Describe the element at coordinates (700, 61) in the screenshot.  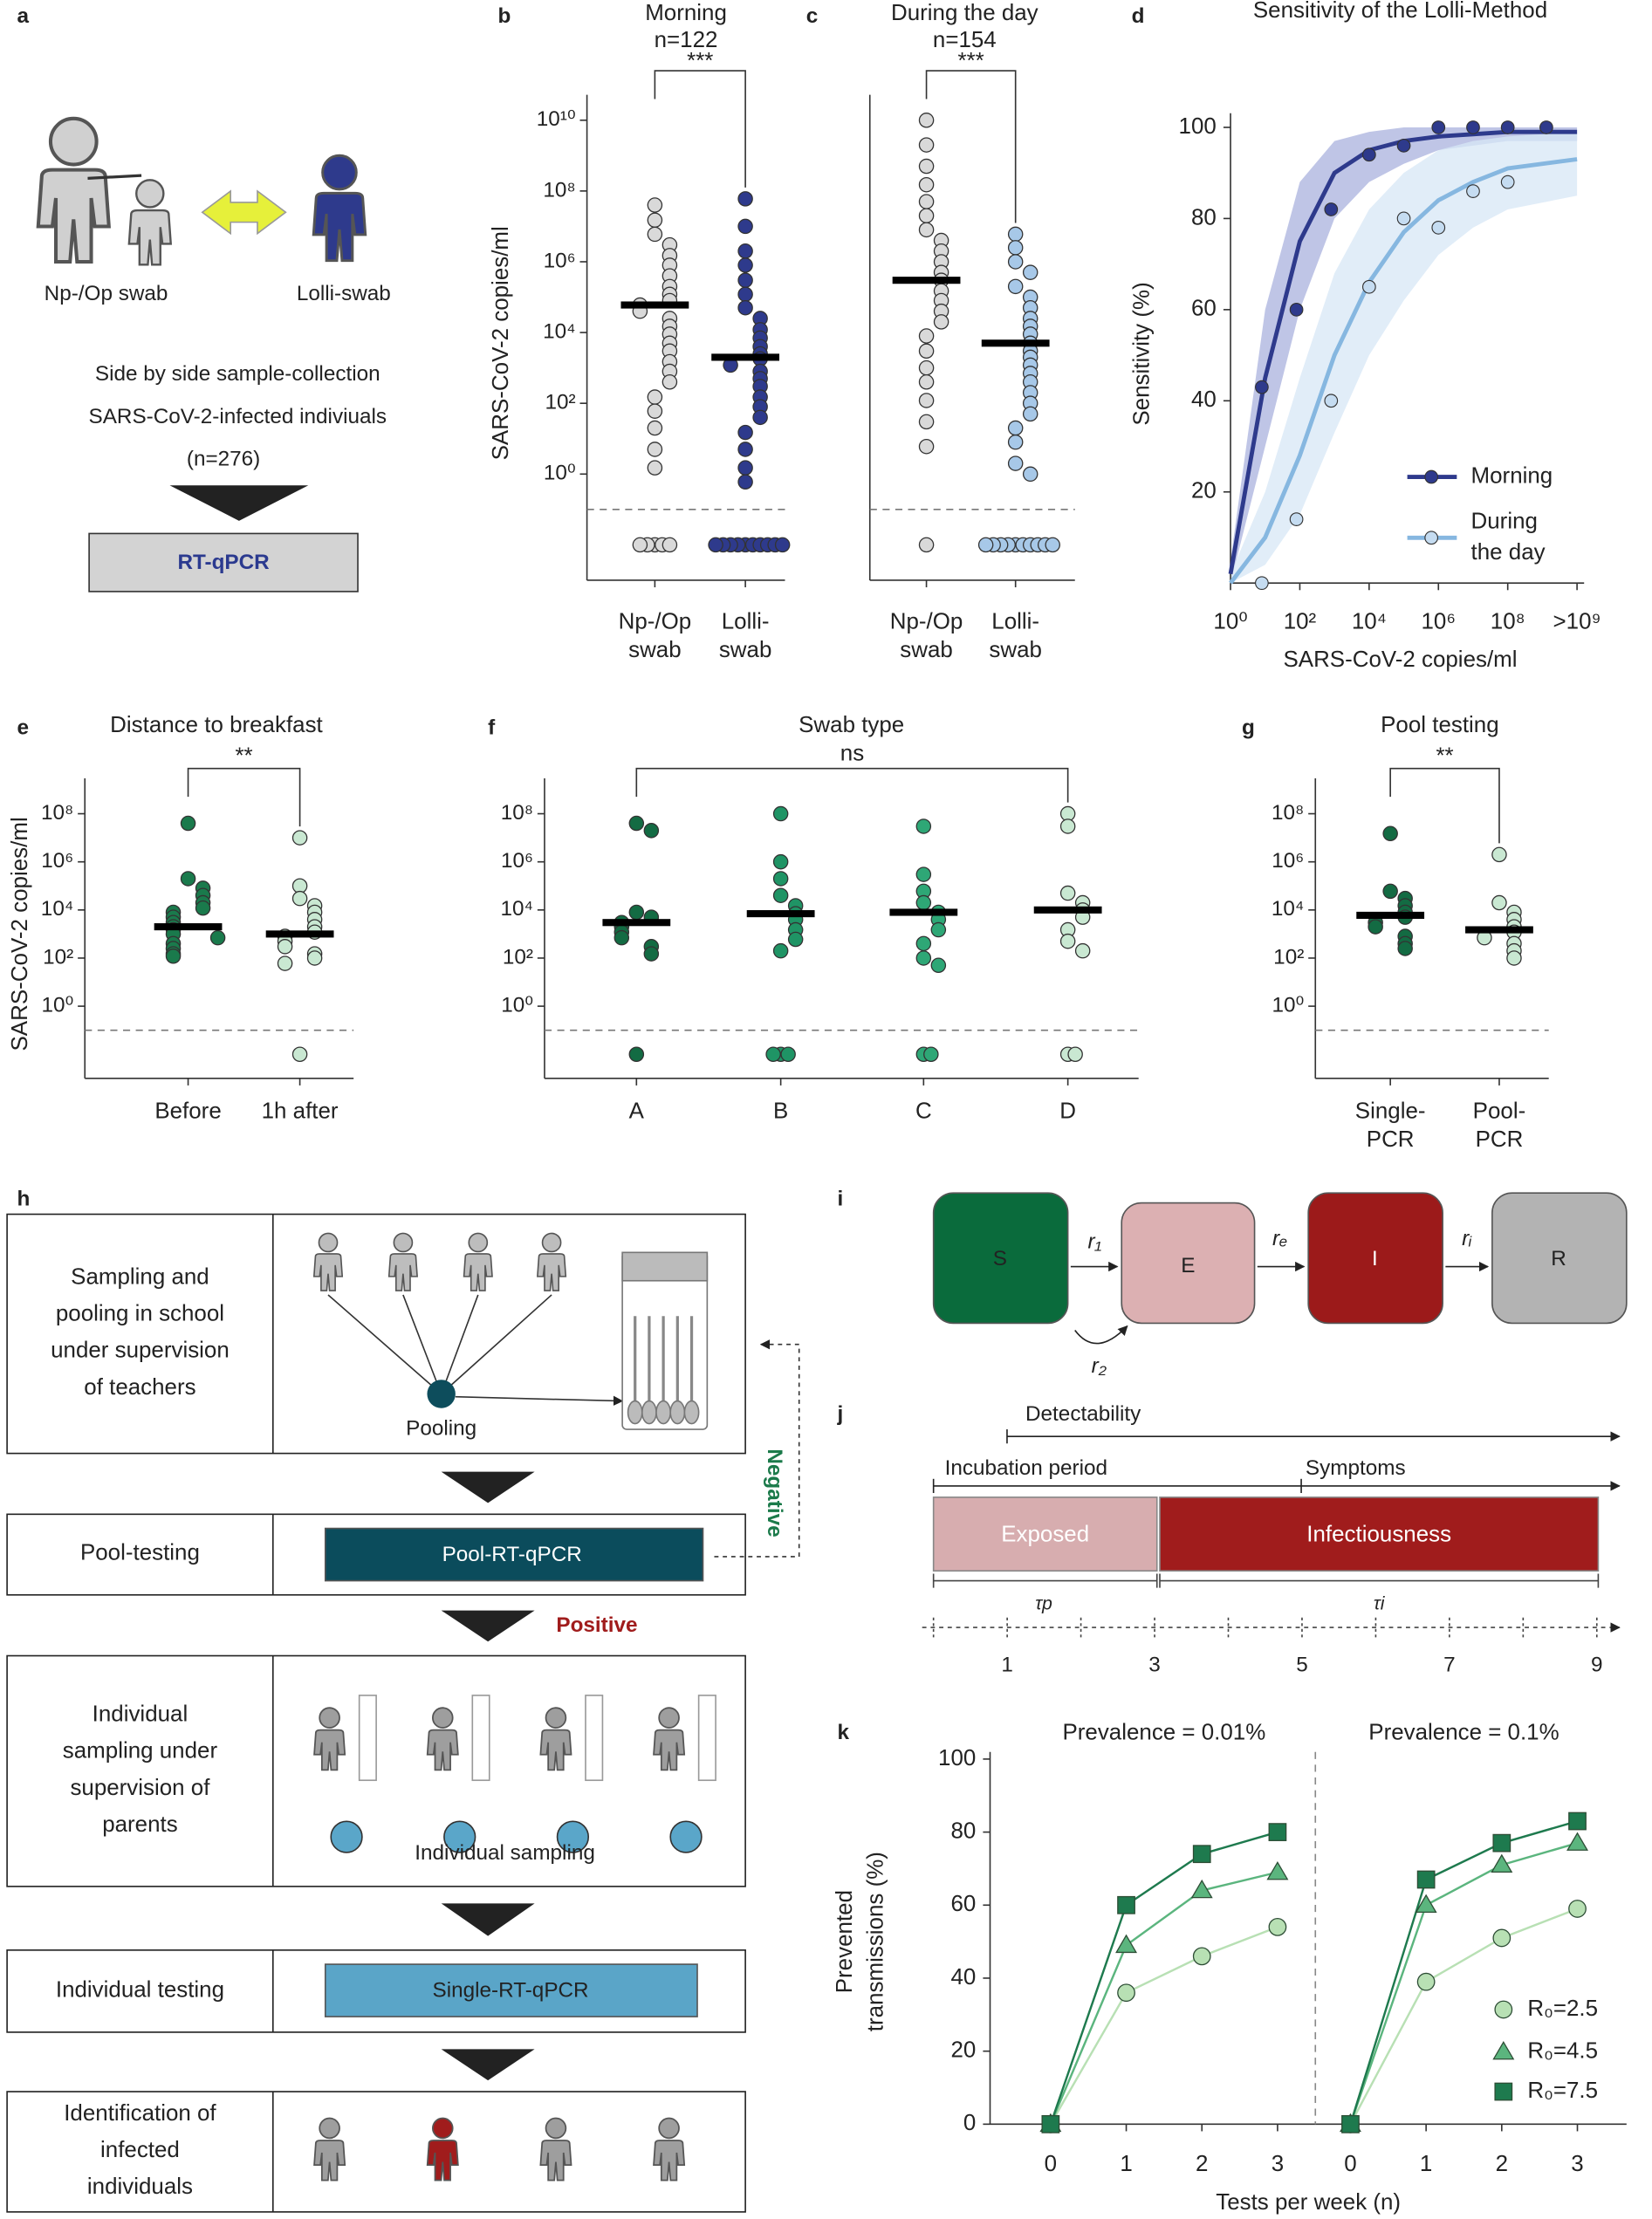
I see `significance-label: ***` at that location.